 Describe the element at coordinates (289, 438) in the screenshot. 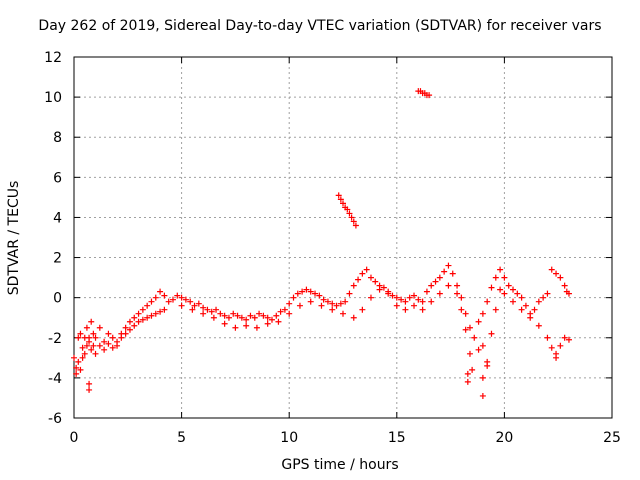

I see `x-tick-label: 10` at that location.